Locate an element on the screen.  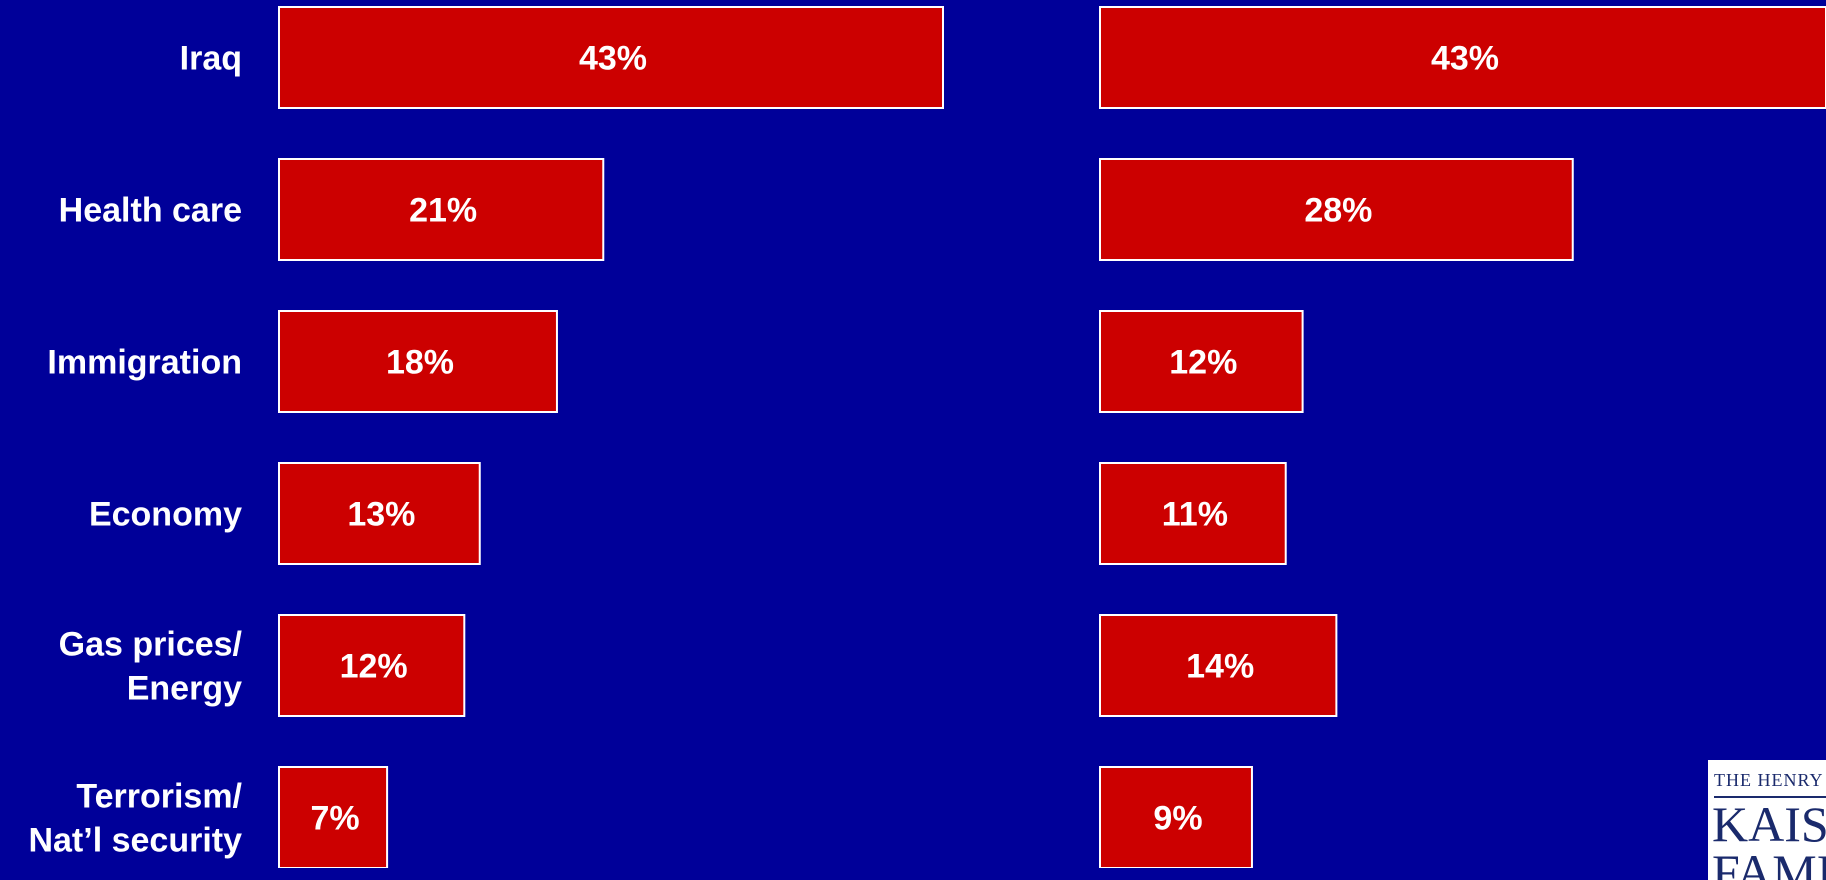
data-label: 7% is located at coordinates (334, 819).